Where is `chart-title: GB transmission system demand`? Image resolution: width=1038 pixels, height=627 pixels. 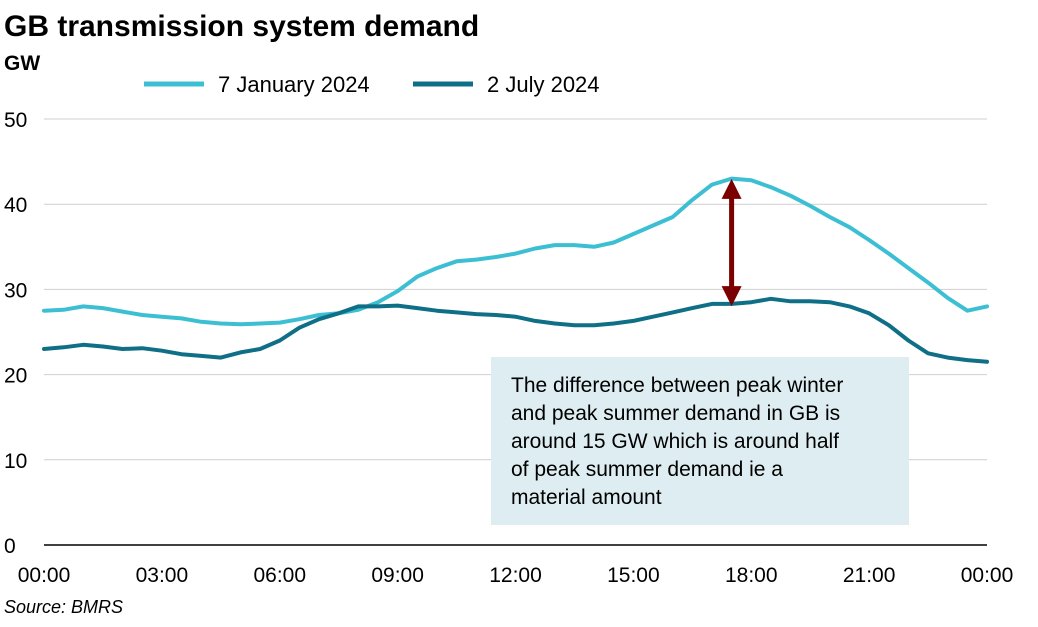
chart-title: GB transmission system demand is located at coordinates (241, 26).